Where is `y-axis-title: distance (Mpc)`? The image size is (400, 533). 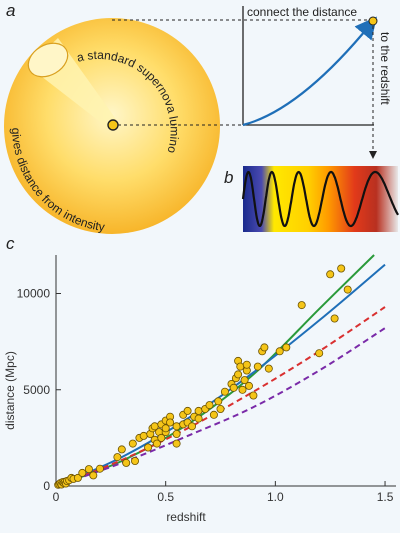
y-axis-title: distance (Mpc) is located at coordinates (10, 390).